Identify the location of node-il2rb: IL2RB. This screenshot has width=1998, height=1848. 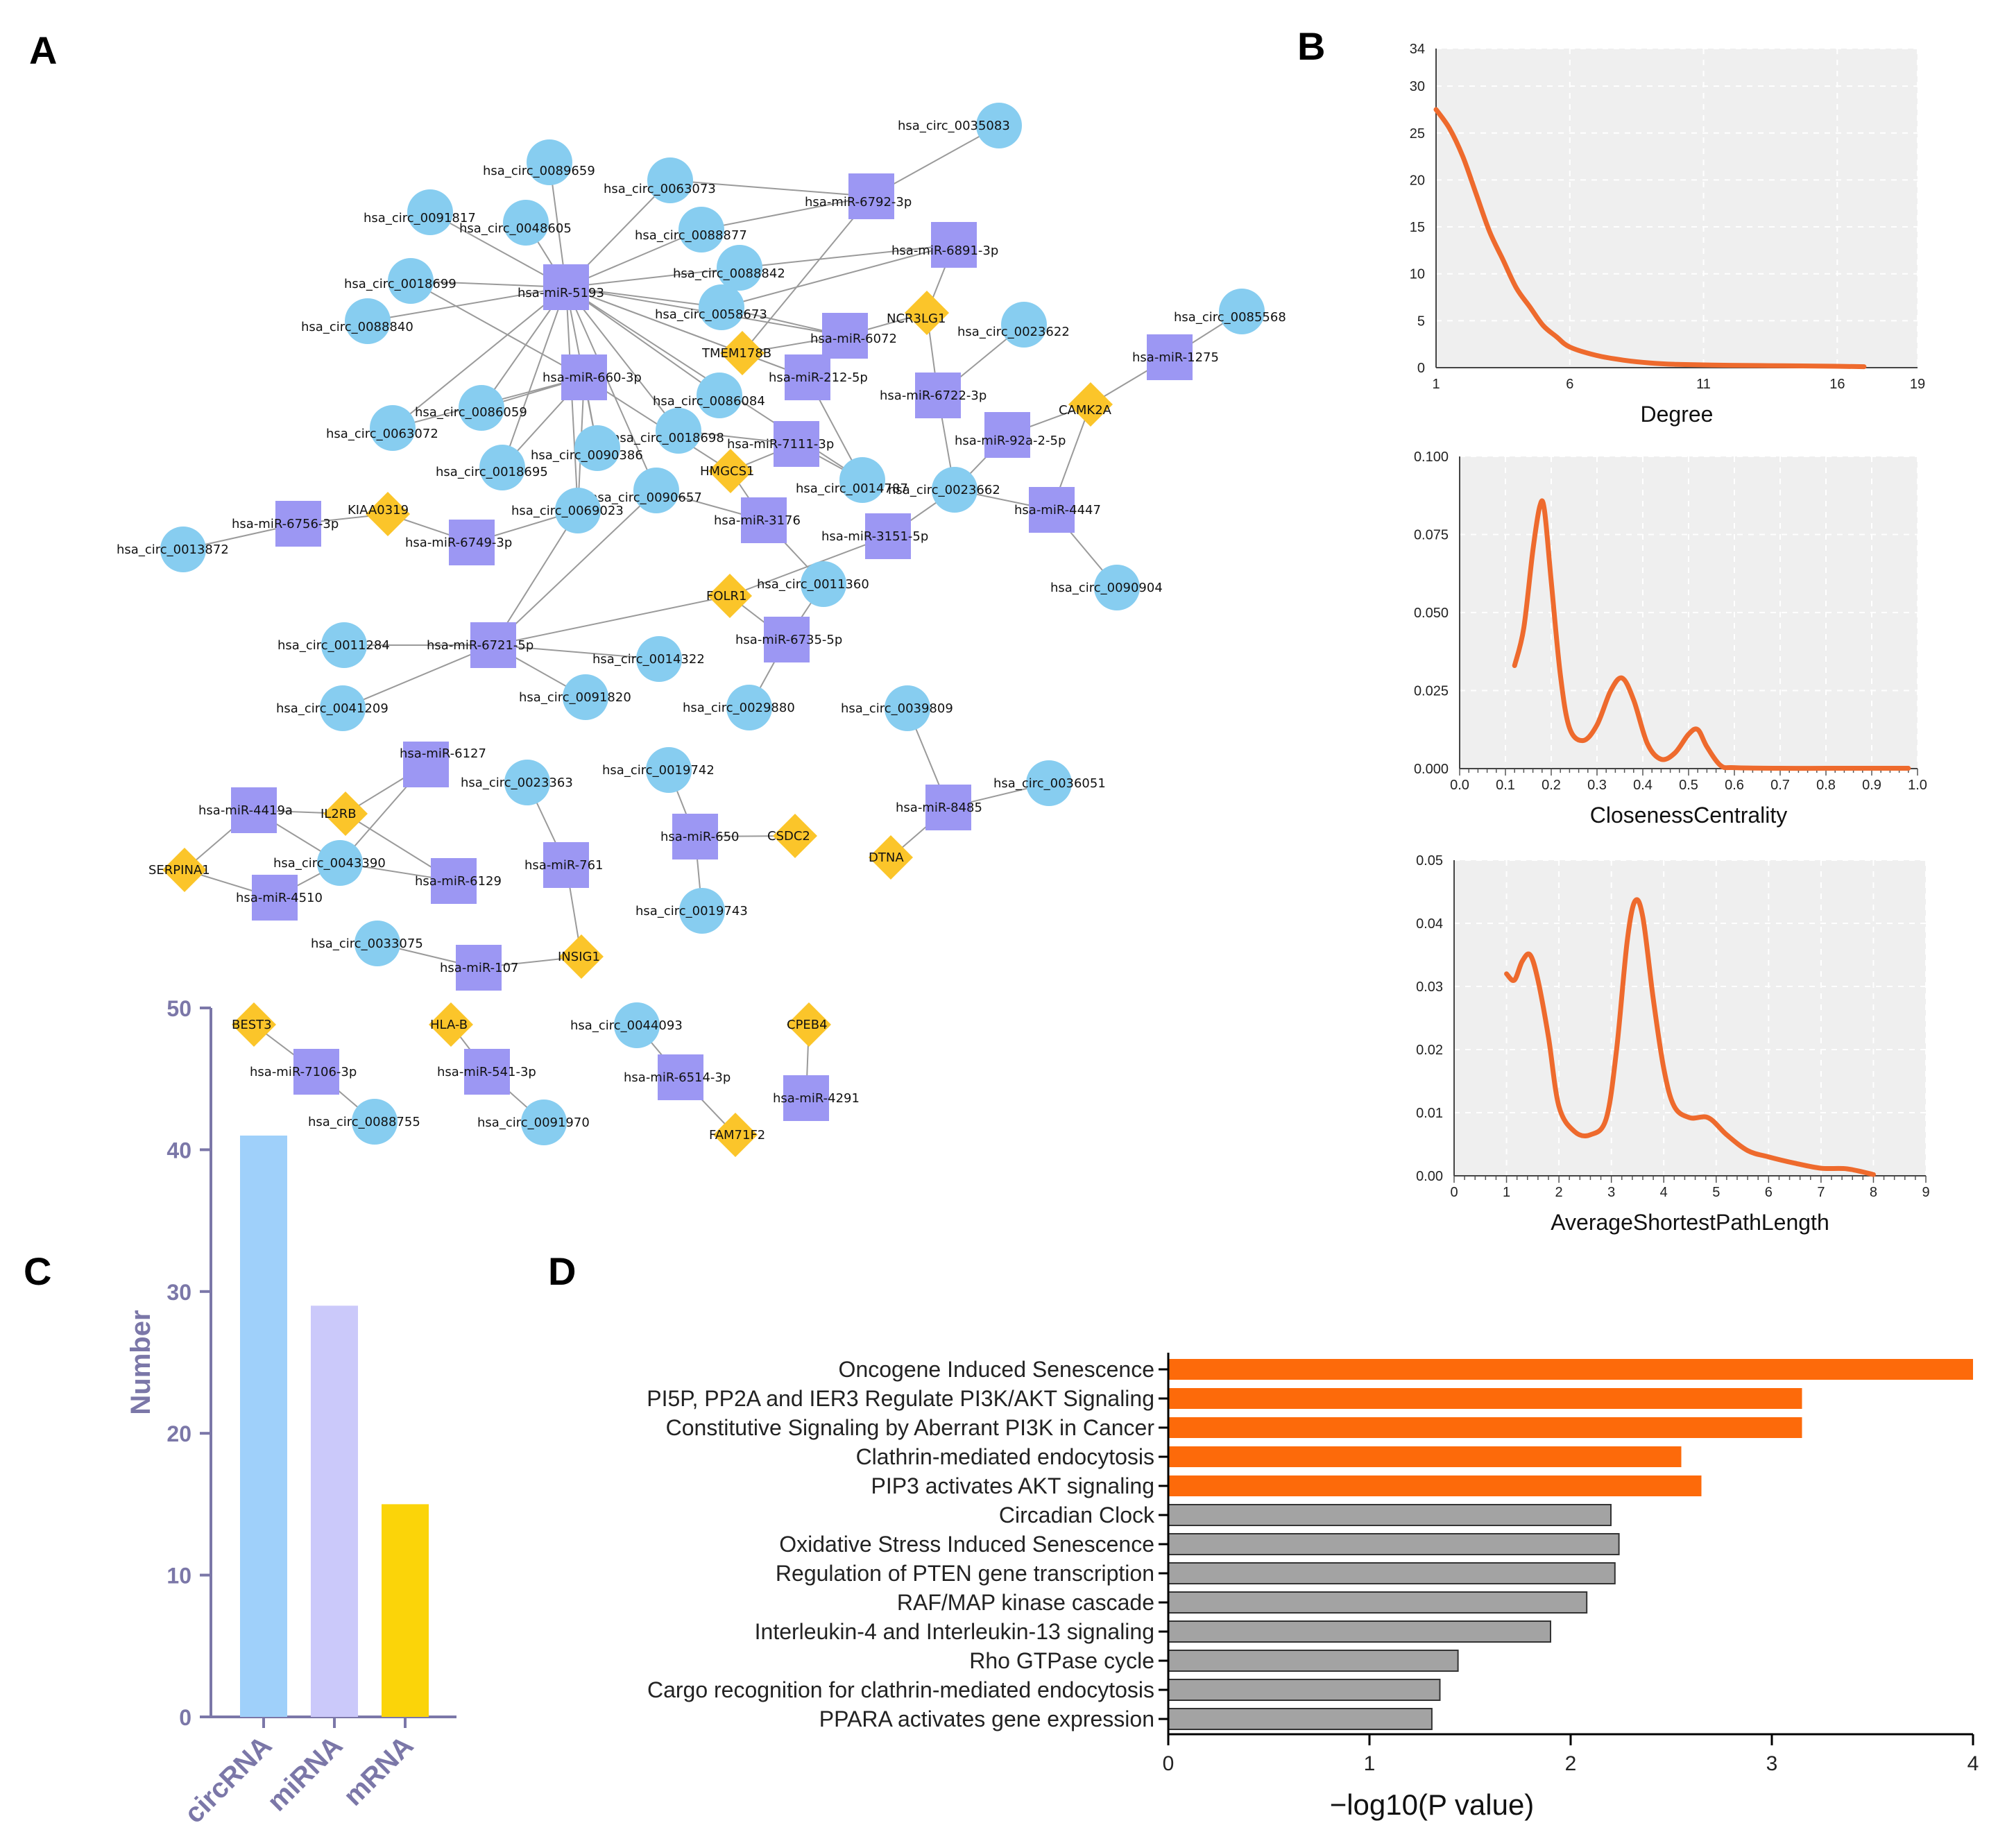
(344, 814).